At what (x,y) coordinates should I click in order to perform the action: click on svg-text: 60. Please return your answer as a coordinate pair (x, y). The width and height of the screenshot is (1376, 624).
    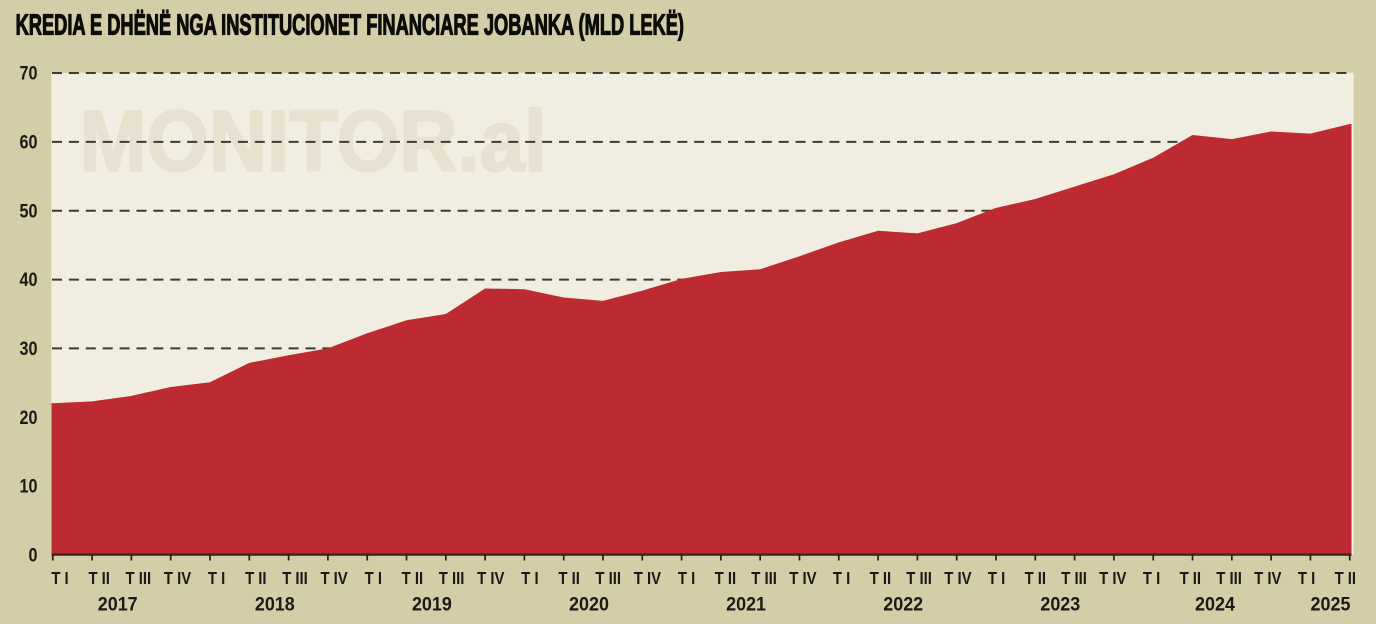
    Looking at the image, I should click on (29, 142).